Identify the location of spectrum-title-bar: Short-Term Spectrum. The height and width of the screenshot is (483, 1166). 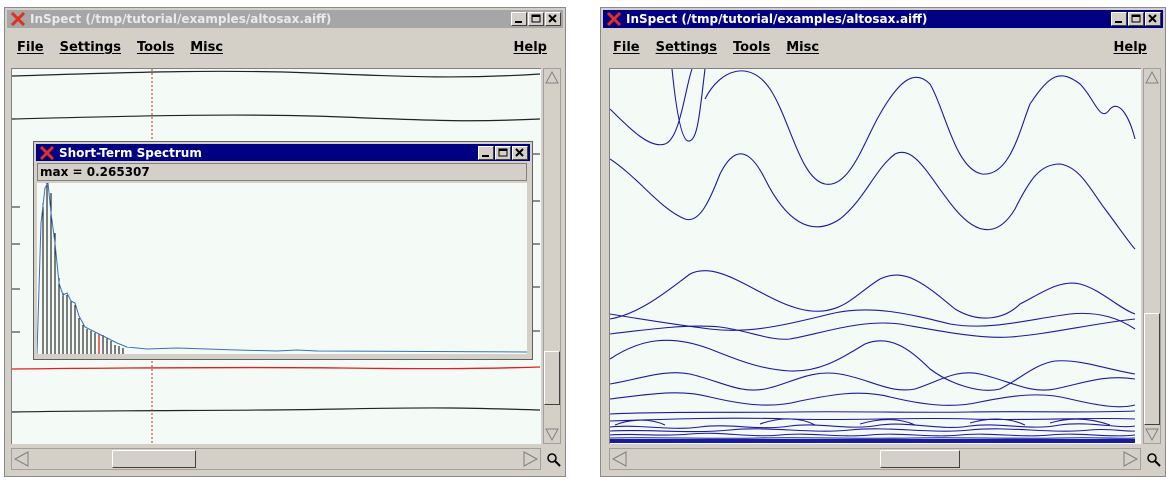
(283, 152).